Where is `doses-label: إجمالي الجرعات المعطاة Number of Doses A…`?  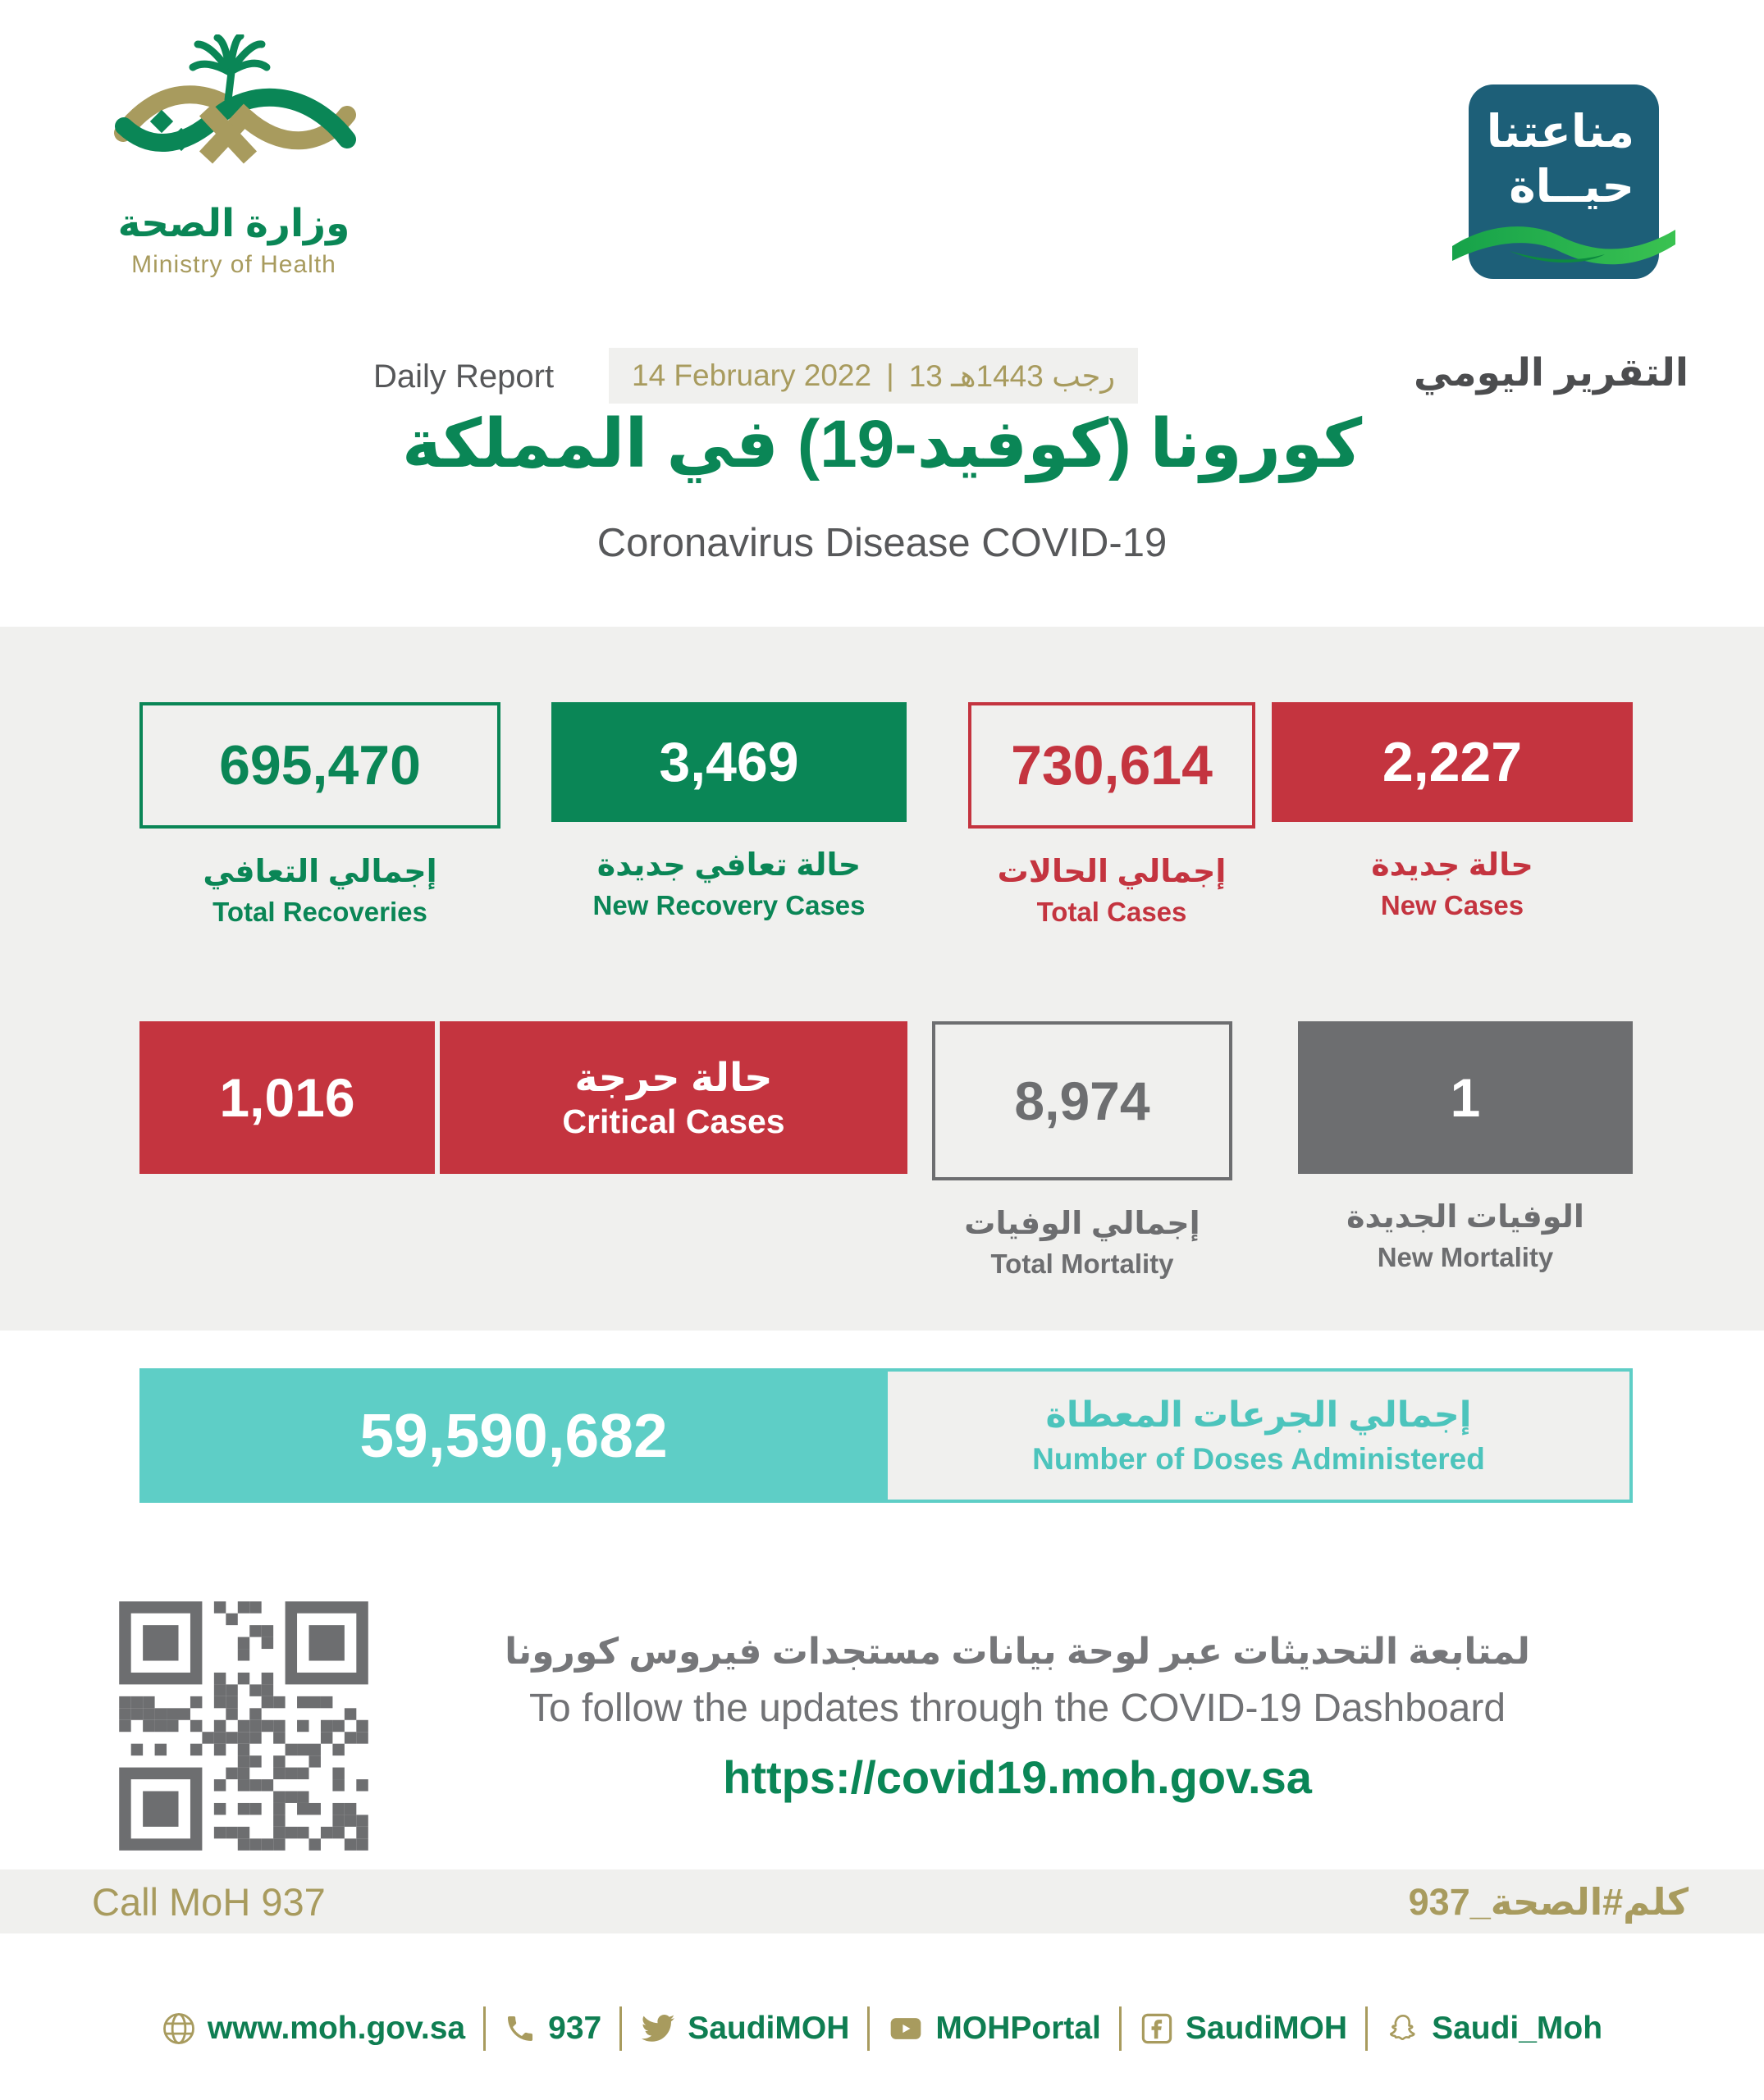
doses-label: إجمالي الجرعات المعطاة Number of Doses A… is located at coordinates (1260, 1436).